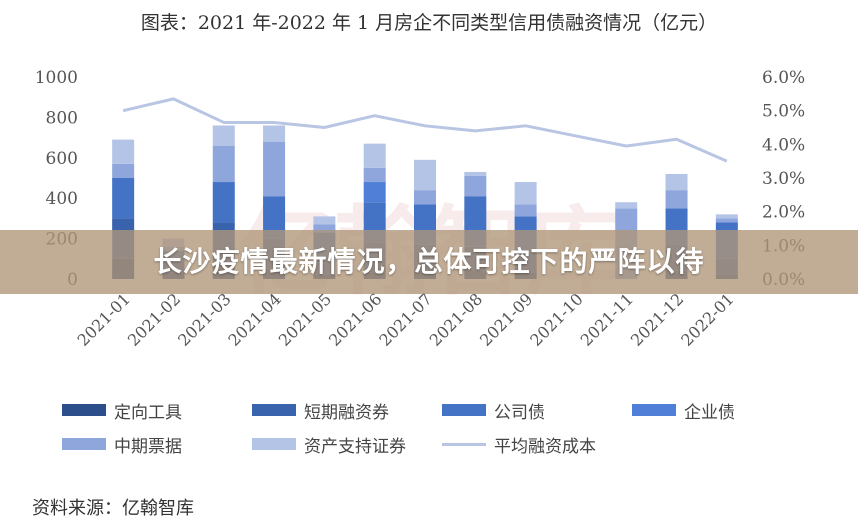 This screenshot has height=525, width=858. What do you see at coordinates (56, 78) in the screenshot?
I see `y-left-tick-label: 1000` at bounding box center [56, 78].